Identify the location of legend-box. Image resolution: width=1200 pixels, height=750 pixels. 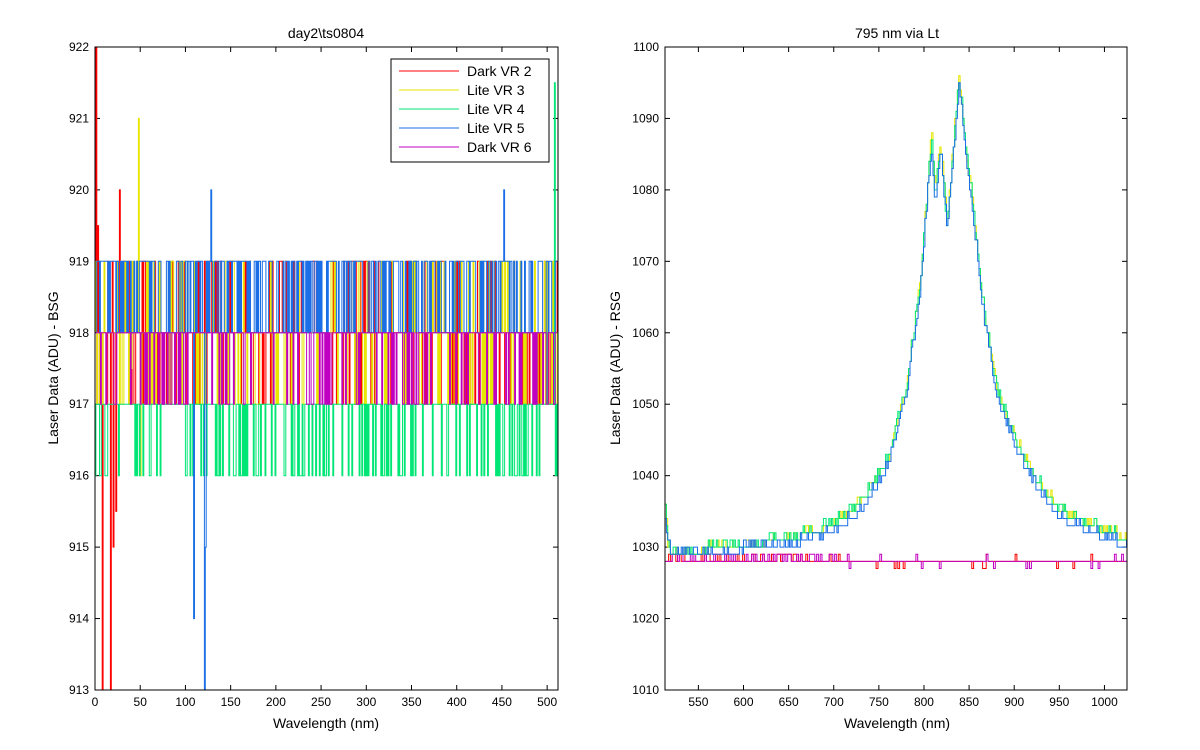
(470, 110).